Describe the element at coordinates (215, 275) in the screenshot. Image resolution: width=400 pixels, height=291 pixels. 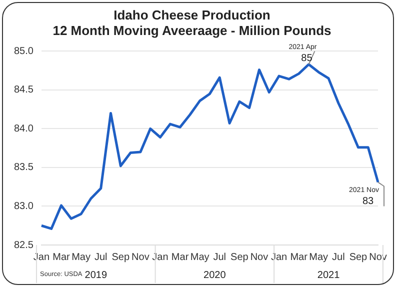
I see `text: 2020` at that location.